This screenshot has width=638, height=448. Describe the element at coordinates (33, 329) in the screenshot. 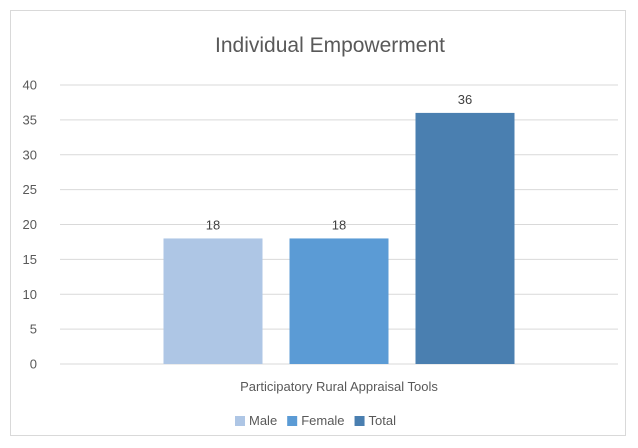

I see `y-tick-label: 5` at that location.